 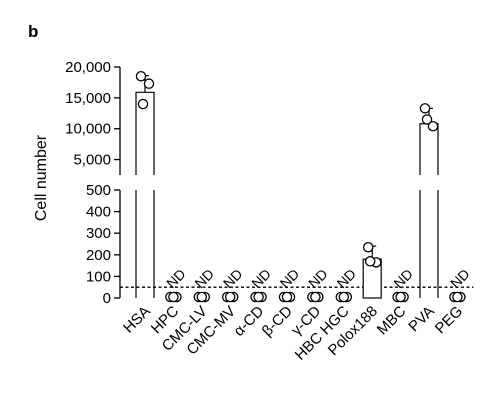 I want to click on y-tick-label: 300, so click(x=98, y=233).